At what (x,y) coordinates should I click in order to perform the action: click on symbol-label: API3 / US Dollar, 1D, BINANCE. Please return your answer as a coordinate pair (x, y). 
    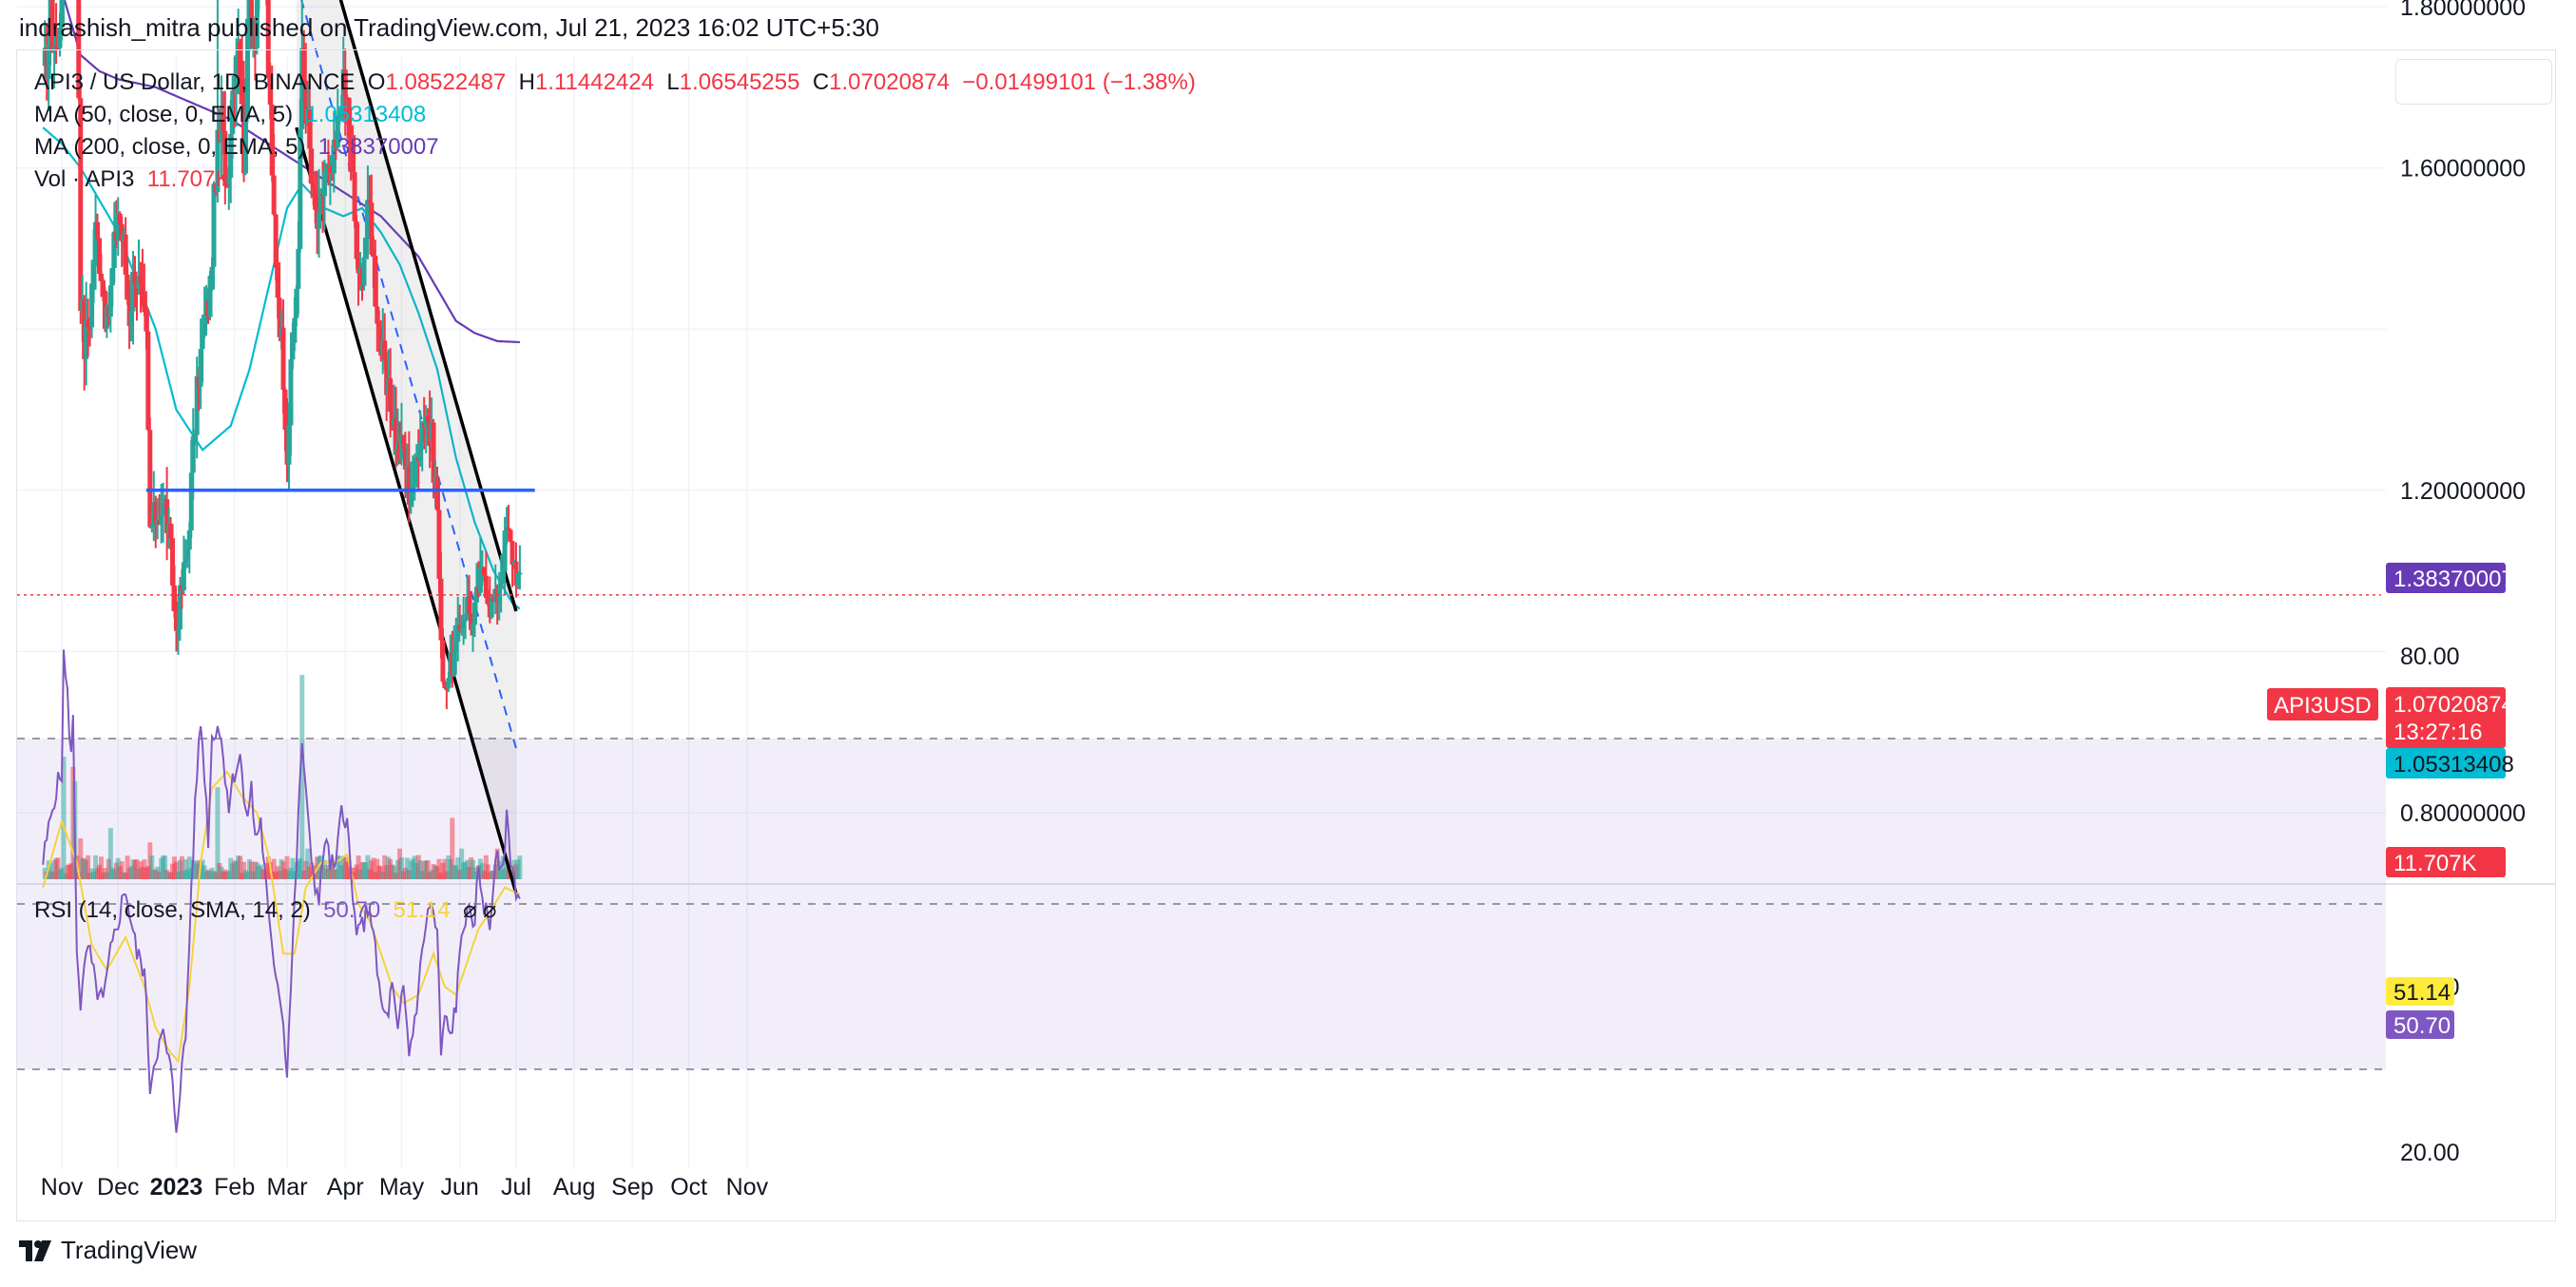
    Looking at the image, I should click on (195, 82).